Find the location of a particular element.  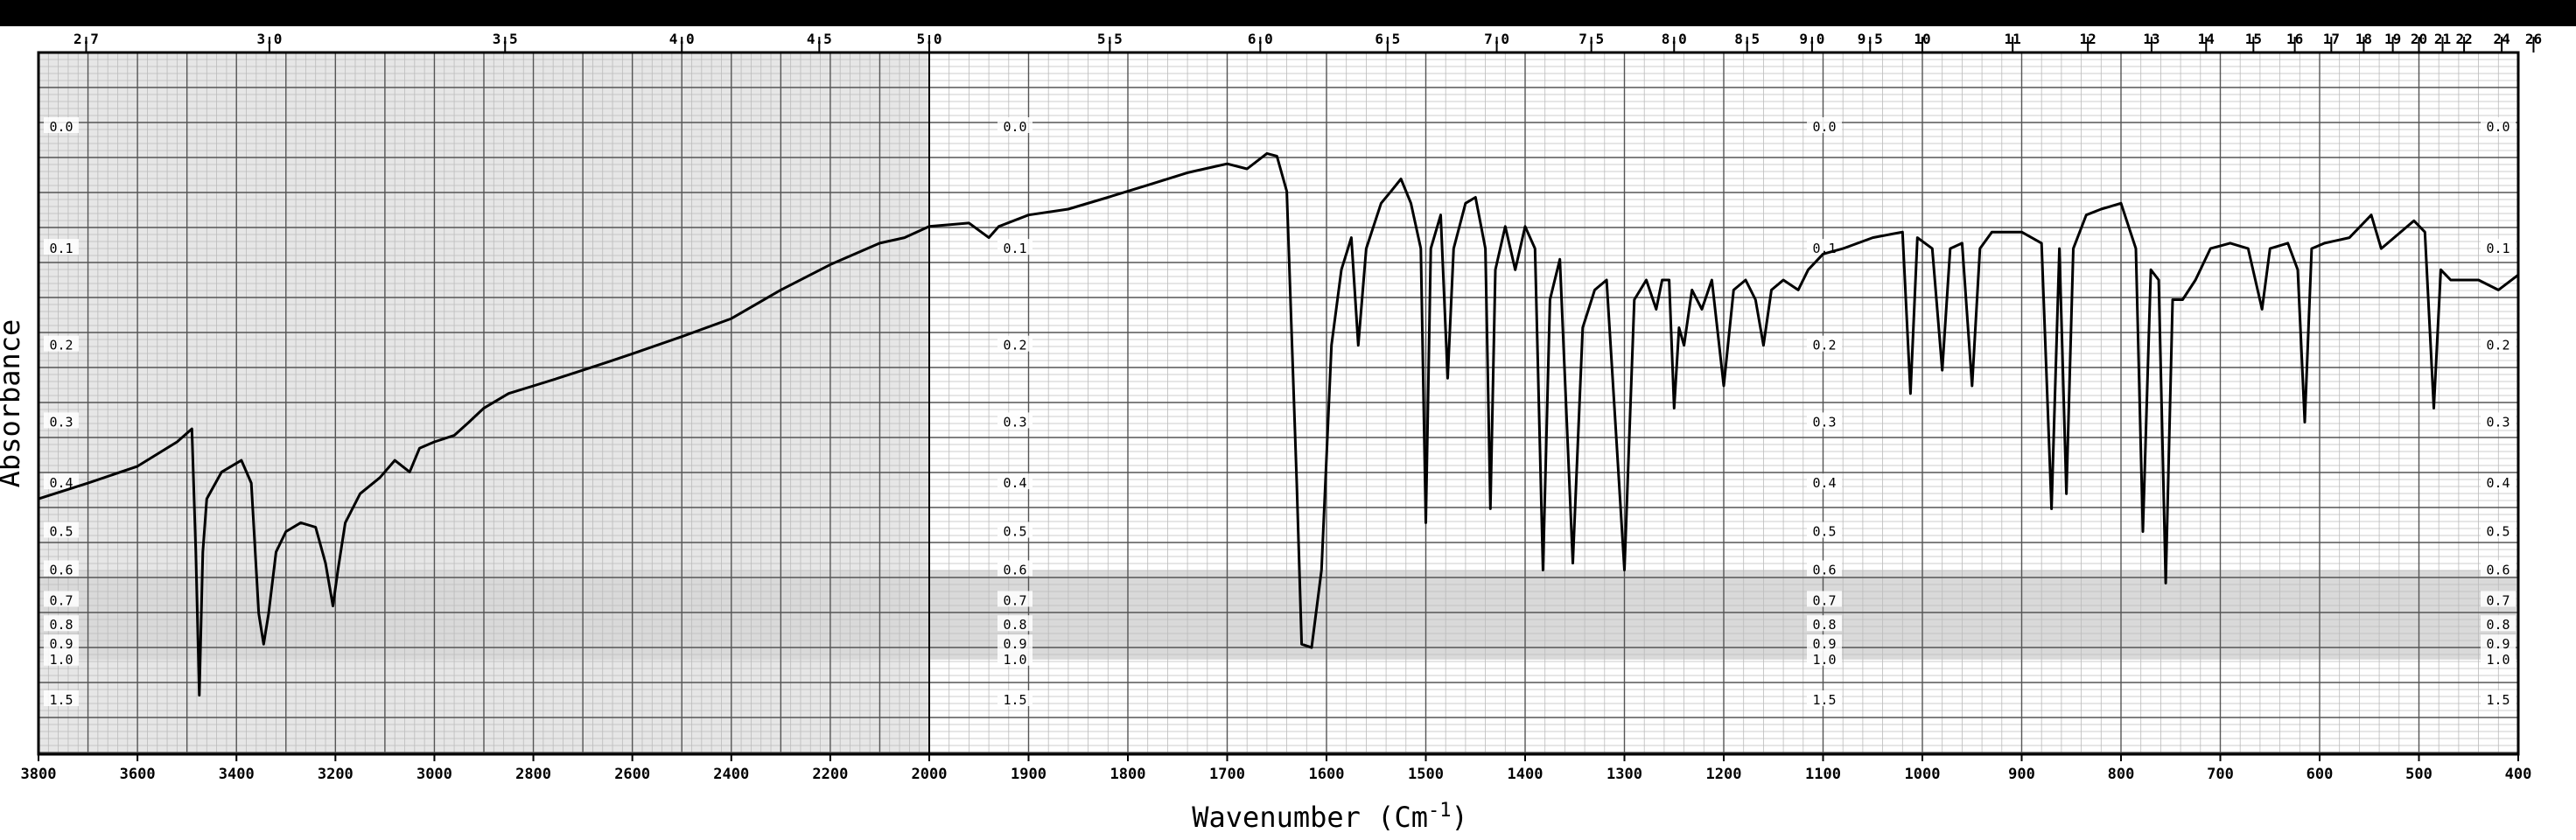

micron-tick-label: 9.0 is located at coordinates (1811, 39).